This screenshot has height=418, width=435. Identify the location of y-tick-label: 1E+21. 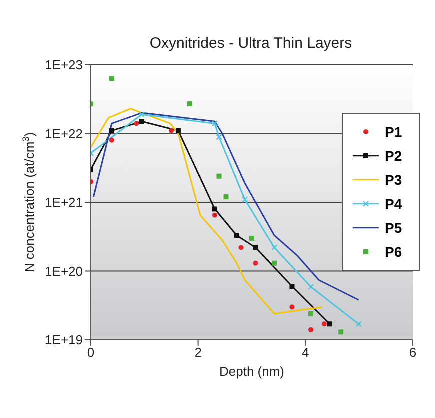
(64, 202).